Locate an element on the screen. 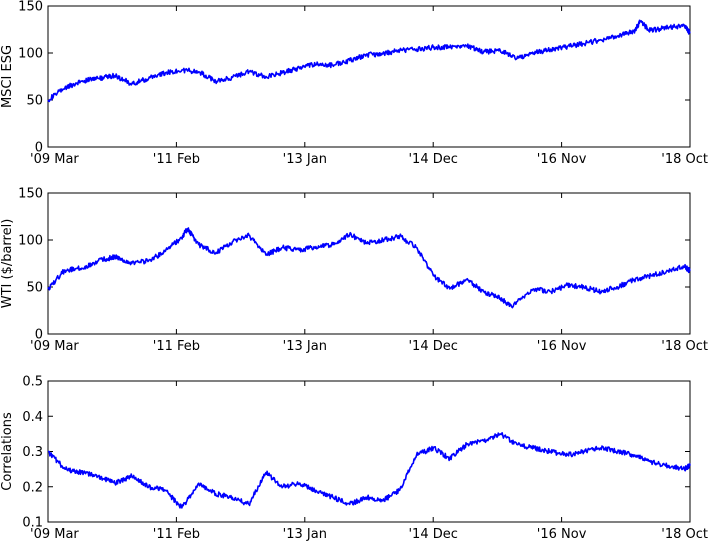 Image resolution: width=709 pixels, height=541 pixels. y-tick-label: 0.3 is located at coordinates (32, 452).